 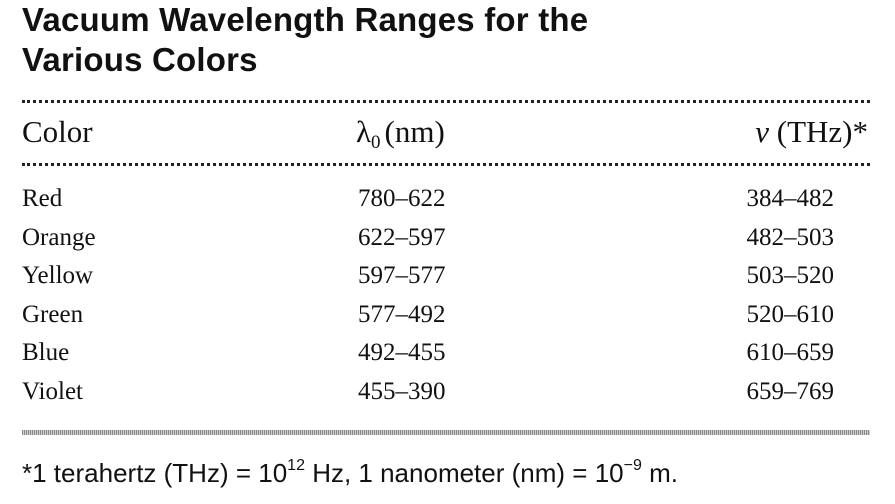 I want to click on footnote-text-3: m., so click(x=659, y=473).